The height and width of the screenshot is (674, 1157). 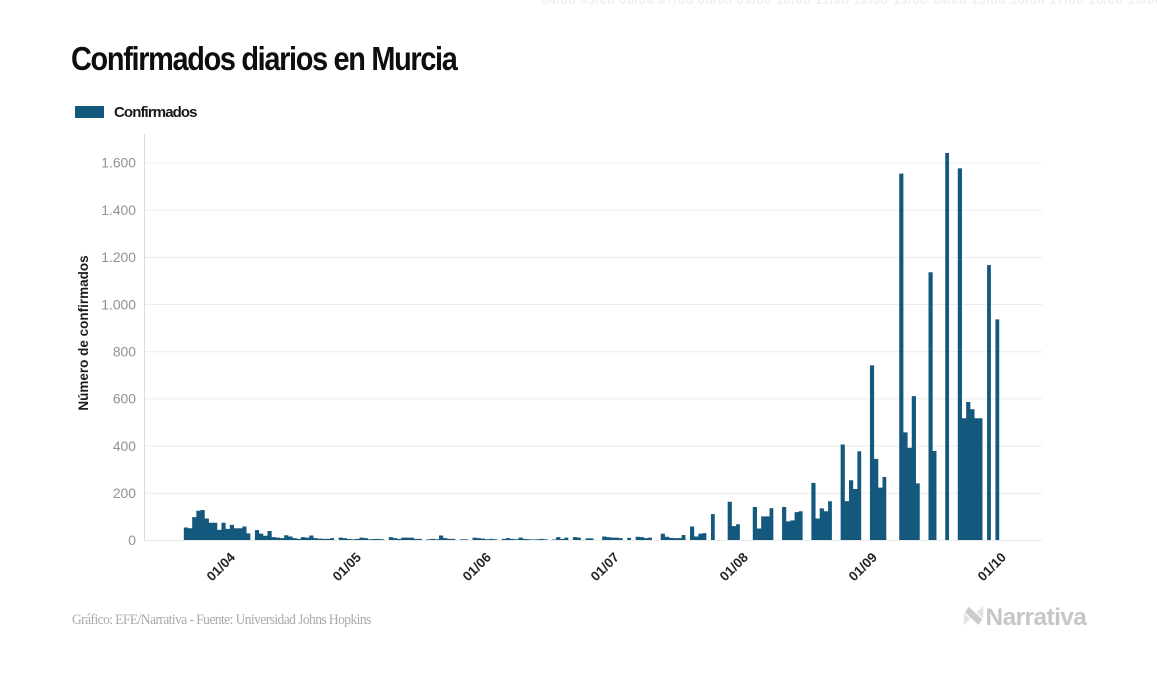 I want to click on svg-text: 600, so click(x=124, y=399).